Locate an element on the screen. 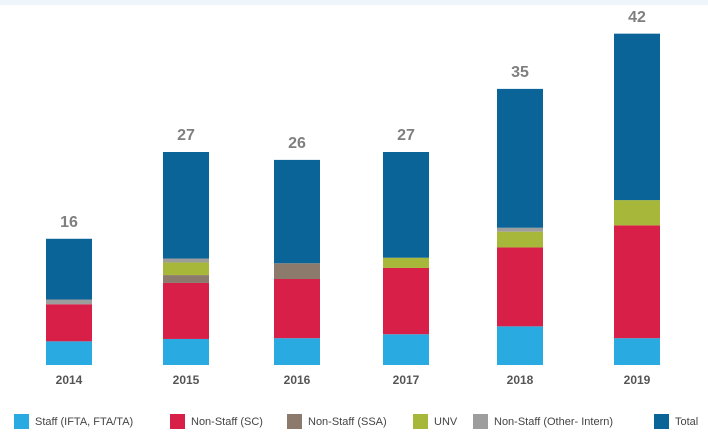 The image size is (708, 439). legend-label: Non-Staff (Other- Intern) is located at coordinates (553, 422).